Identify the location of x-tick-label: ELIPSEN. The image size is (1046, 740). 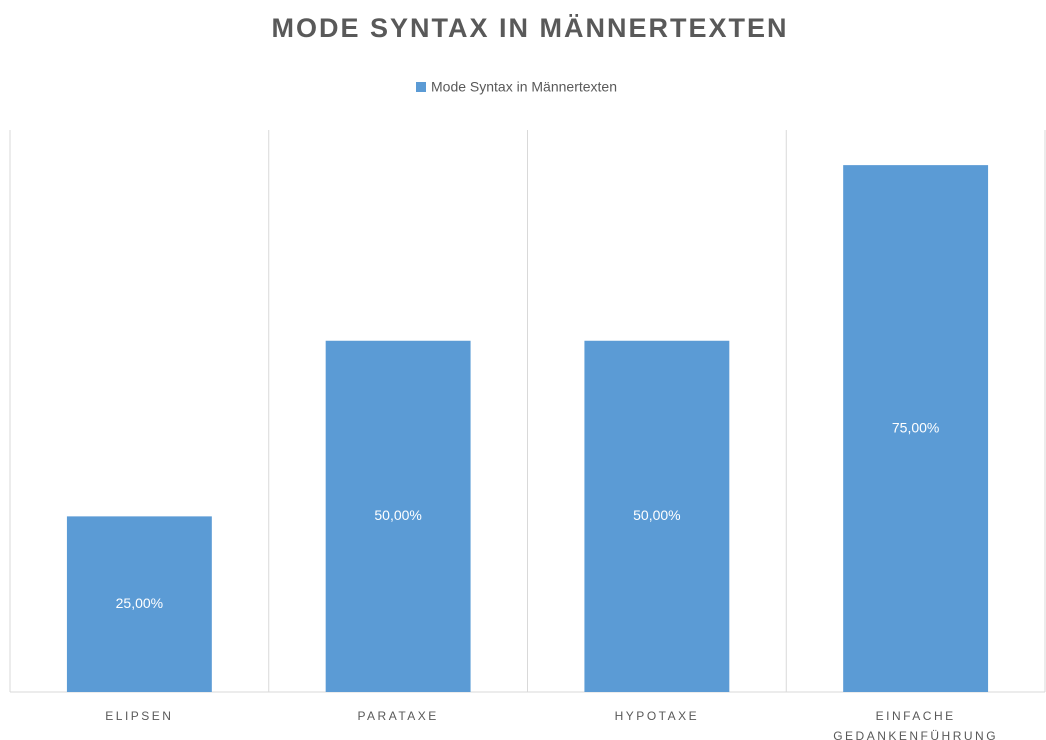
(139, 716).